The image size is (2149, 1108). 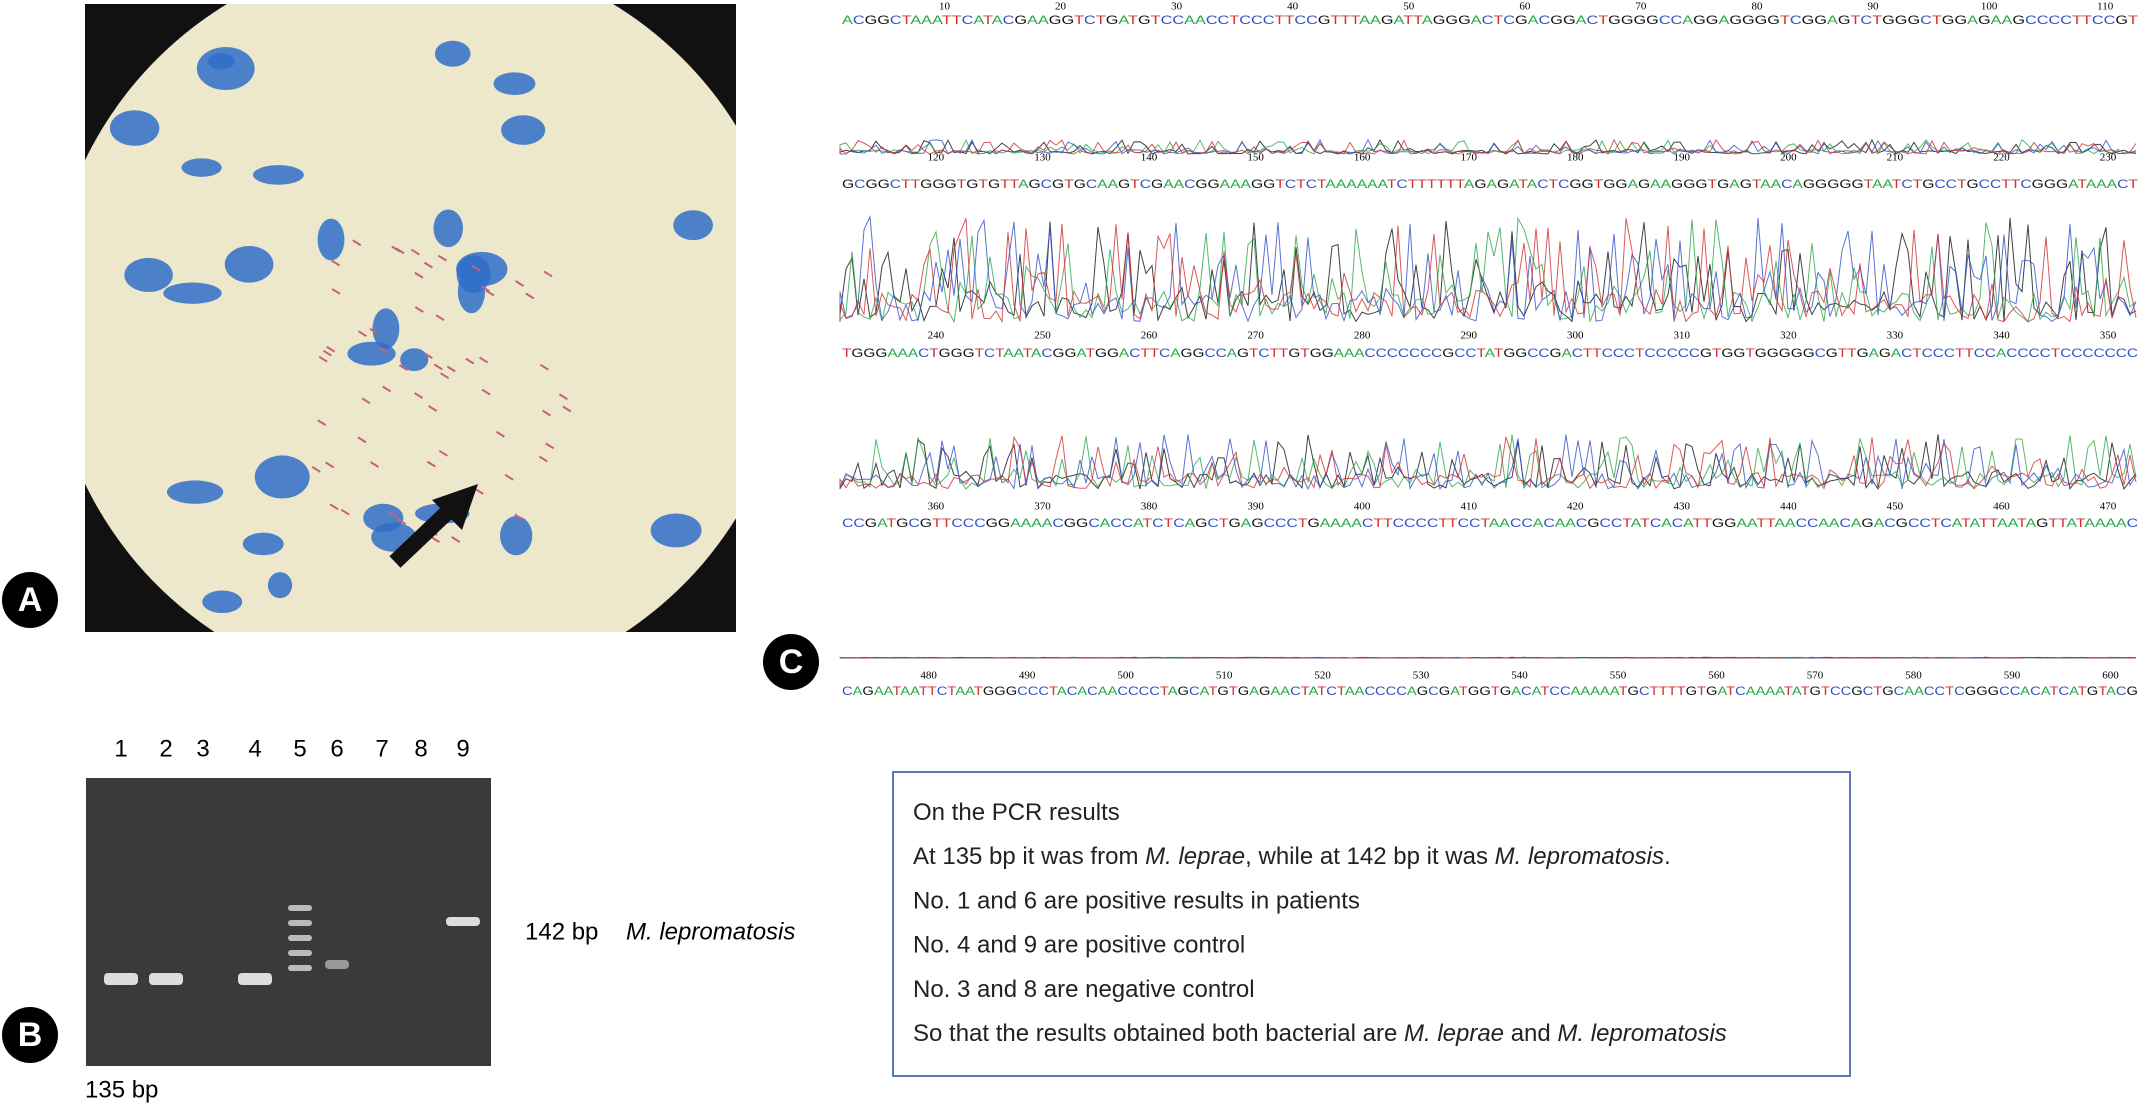 I want to click on lane-number: 2, so click(x=165, y=748).